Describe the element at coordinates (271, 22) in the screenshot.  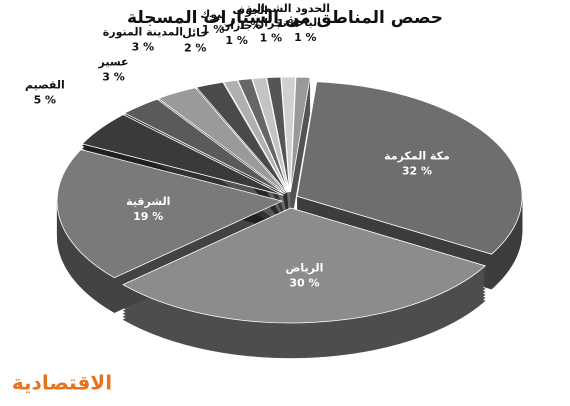
I see `slice-label: نجران` at that location.